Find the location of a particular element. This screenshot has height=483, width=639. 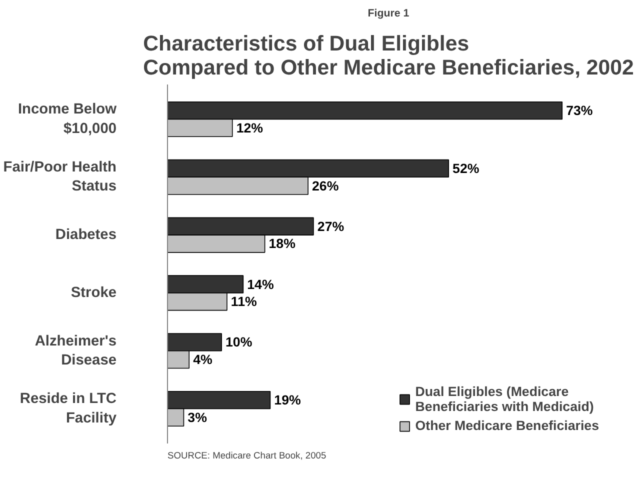

data-label: 27% is located at coordinates (330, 226).